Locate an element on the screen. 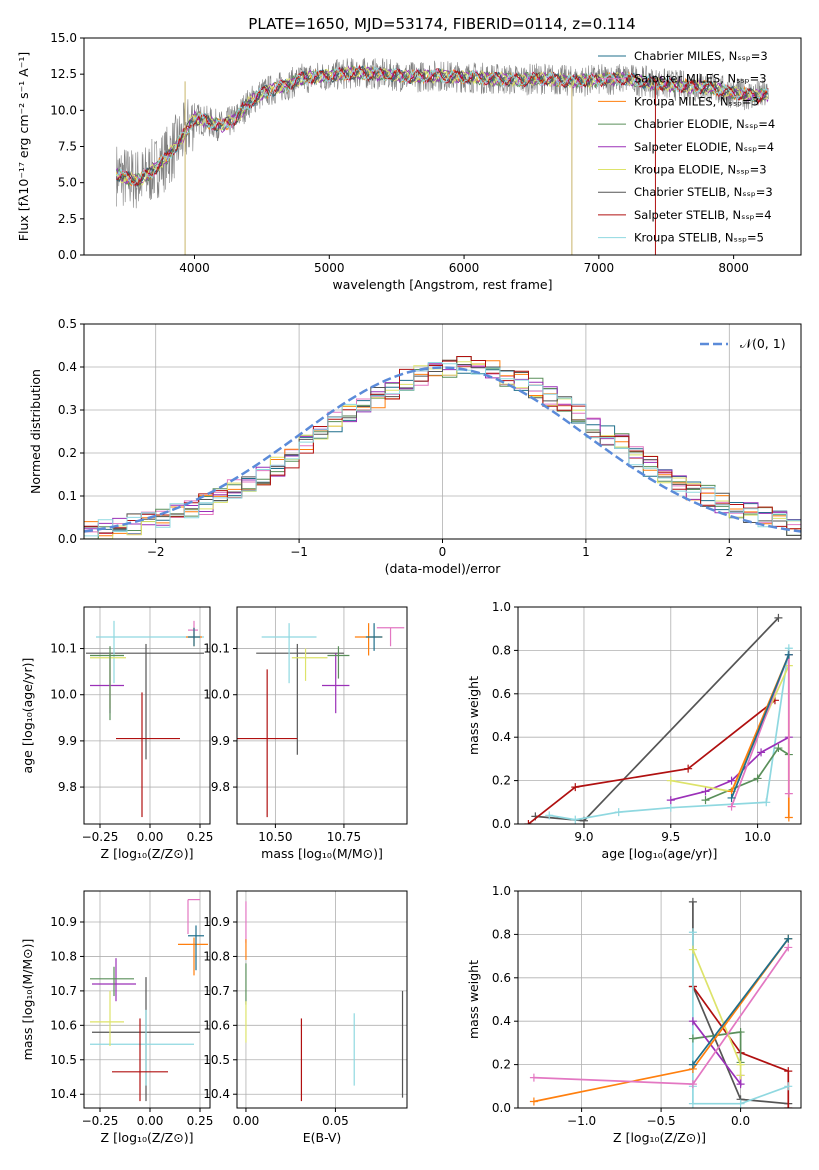 This screenshot has height=1170, width=819. x-tick-label: 4000 is located at coordinates (194, 268).